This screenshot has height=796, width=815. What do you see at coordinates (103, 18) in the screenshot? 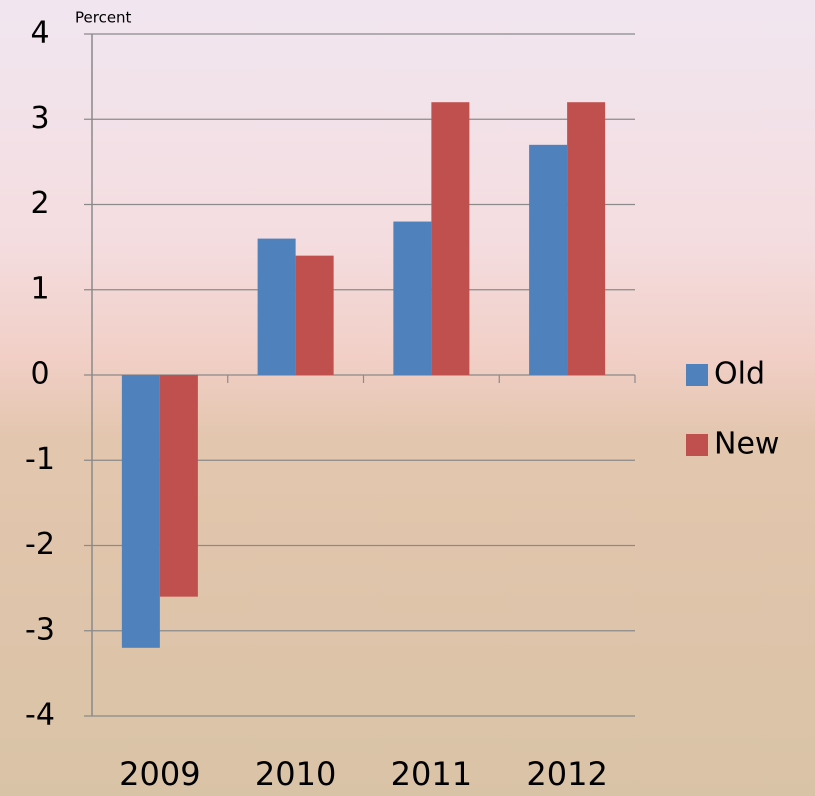
I see `y-axis-label: Percent` at bounding box center [103, 18].